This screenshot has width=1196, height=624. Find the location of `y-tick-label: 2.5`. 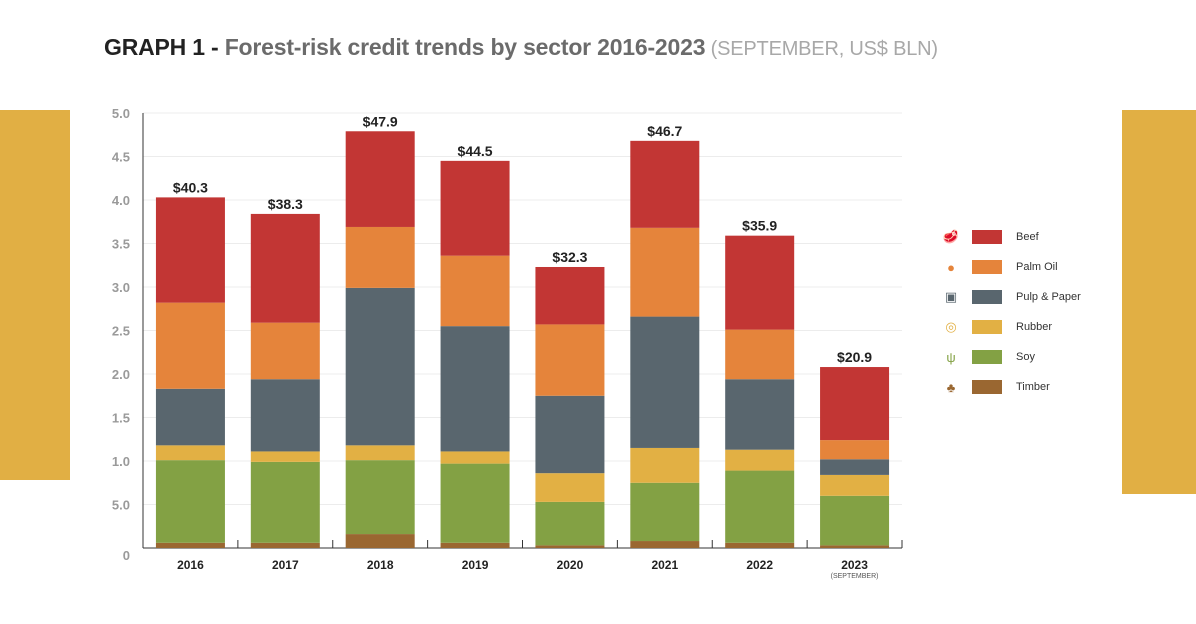

y-tick-label: 2.5 is located at coordinates (121, 331).